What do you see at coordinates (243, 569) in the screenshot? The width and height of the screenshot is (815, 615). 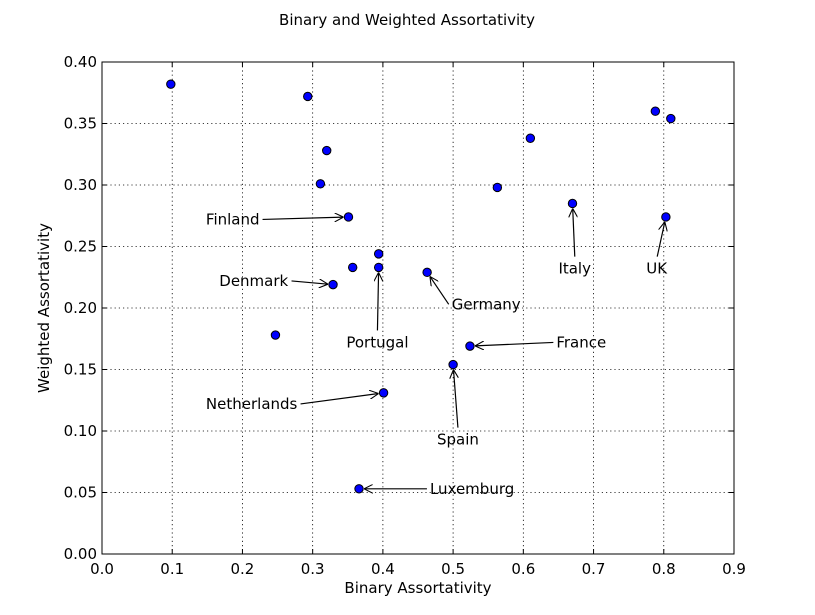 I see `x-tick-label: 0.2` at bounding box center [243, 569].